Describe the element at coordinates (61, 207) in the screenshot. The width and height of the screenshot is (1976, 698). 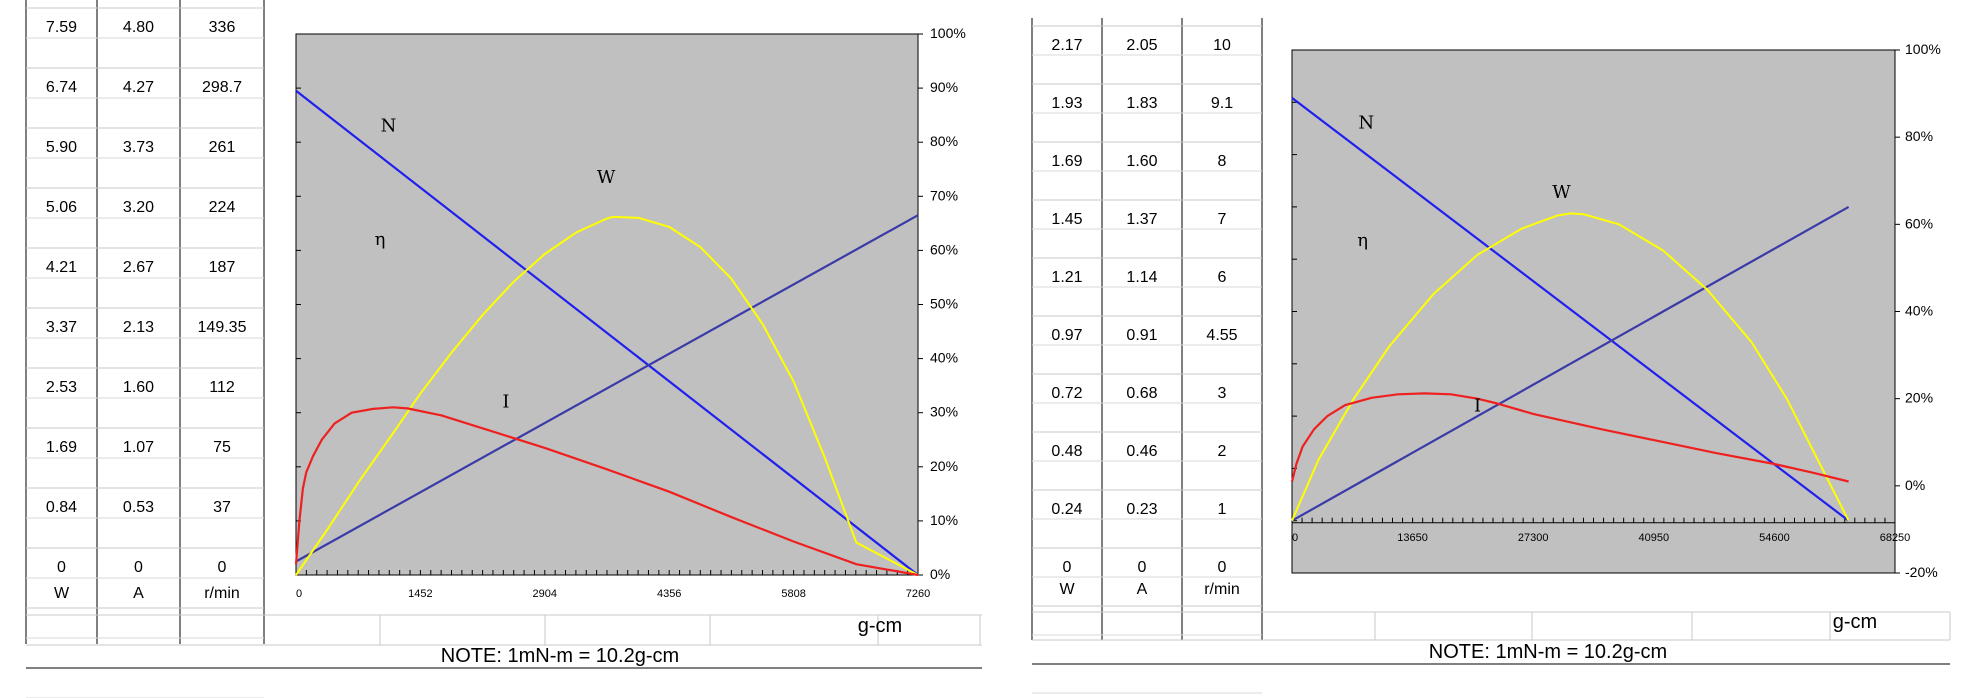
I see `table-cell: 5.06` at that location.